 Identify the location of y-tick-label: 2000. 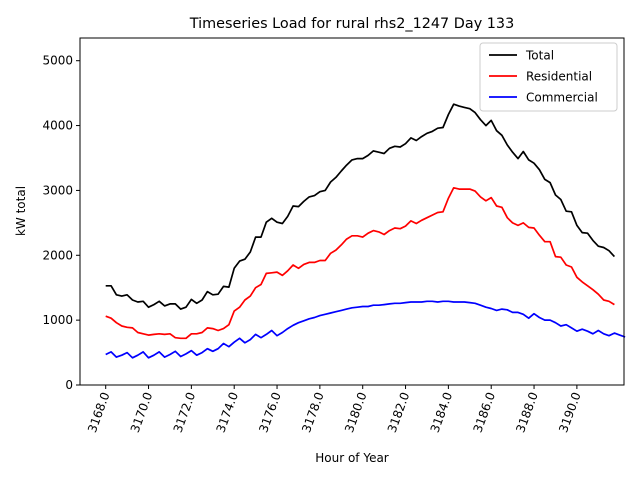
(57, 255).